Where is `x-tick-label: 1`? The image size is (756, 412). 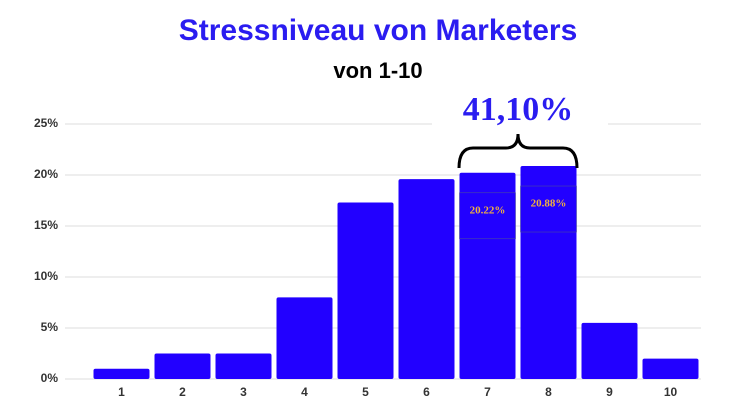
x-tick-label: 1 is located at coordinates (121, 392).